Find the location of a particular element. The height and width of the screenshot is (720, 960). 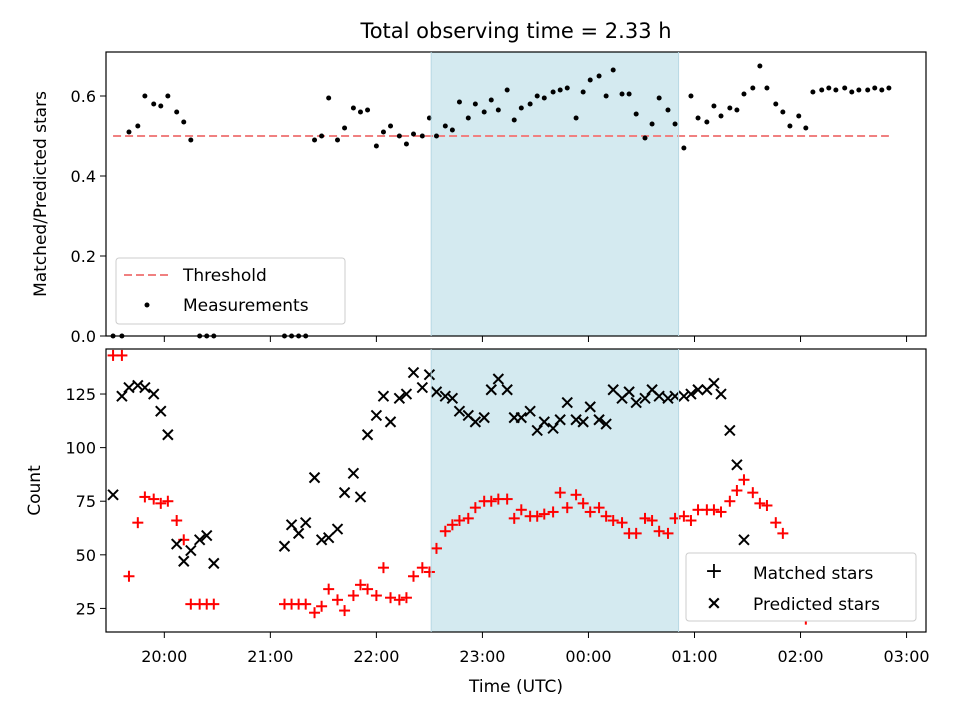

bottom-x-axis: 20:00 21:00 22:00 23:00 00:00 01:00 02:00 03:00 is located at coordinates (535, 649).